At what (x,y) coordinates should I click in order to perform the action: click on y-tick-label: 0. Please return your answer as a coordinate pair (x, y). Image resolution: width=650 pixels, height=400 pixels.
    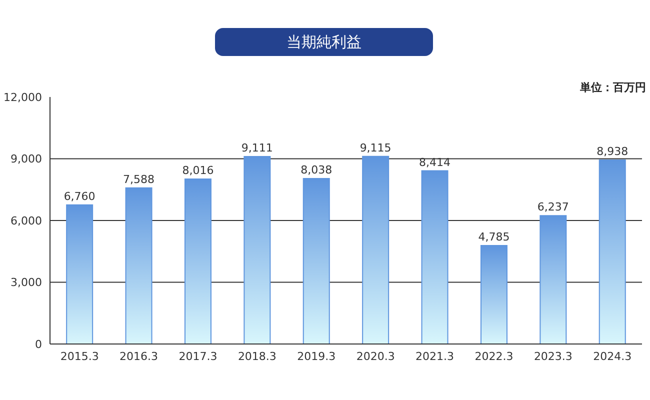
    Looking at the image, I should click on (38, 344).